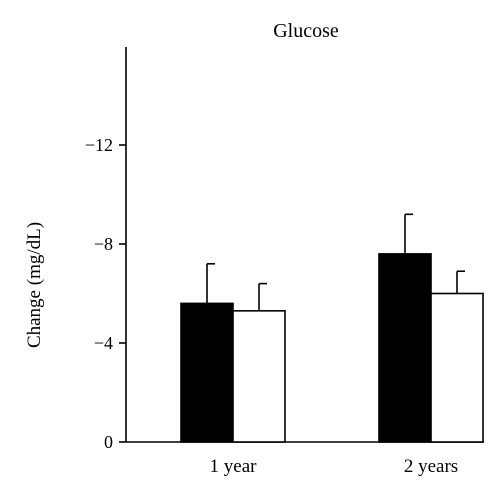 This screenshot has width=500, height=497. I want to click on black-bar-2-years, so click(405, 348).